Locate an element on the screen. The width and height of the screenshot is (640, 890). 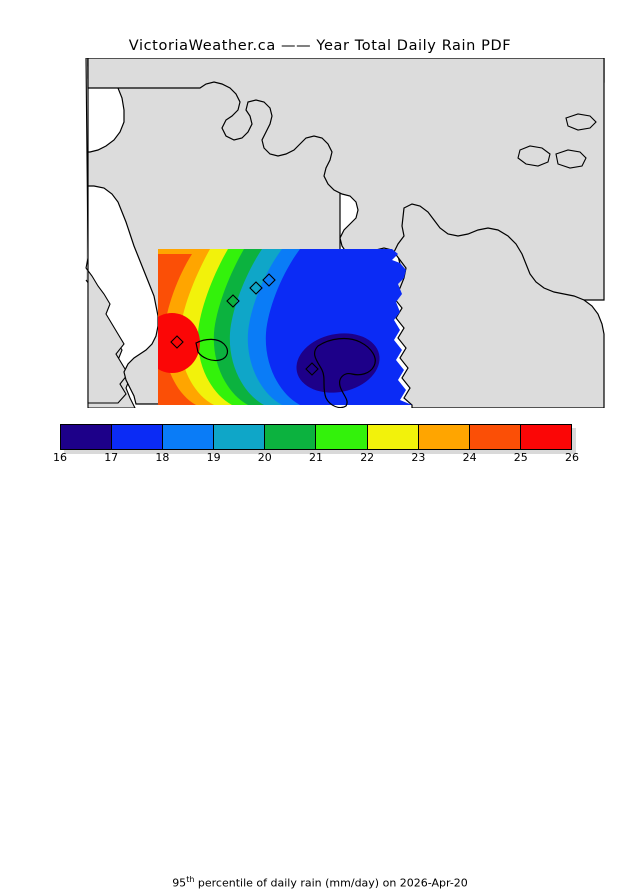
colorbar-tick-labels: 16 17 18 19 20 21 22 23 24 25 26 is located at coordinates (320, 458).